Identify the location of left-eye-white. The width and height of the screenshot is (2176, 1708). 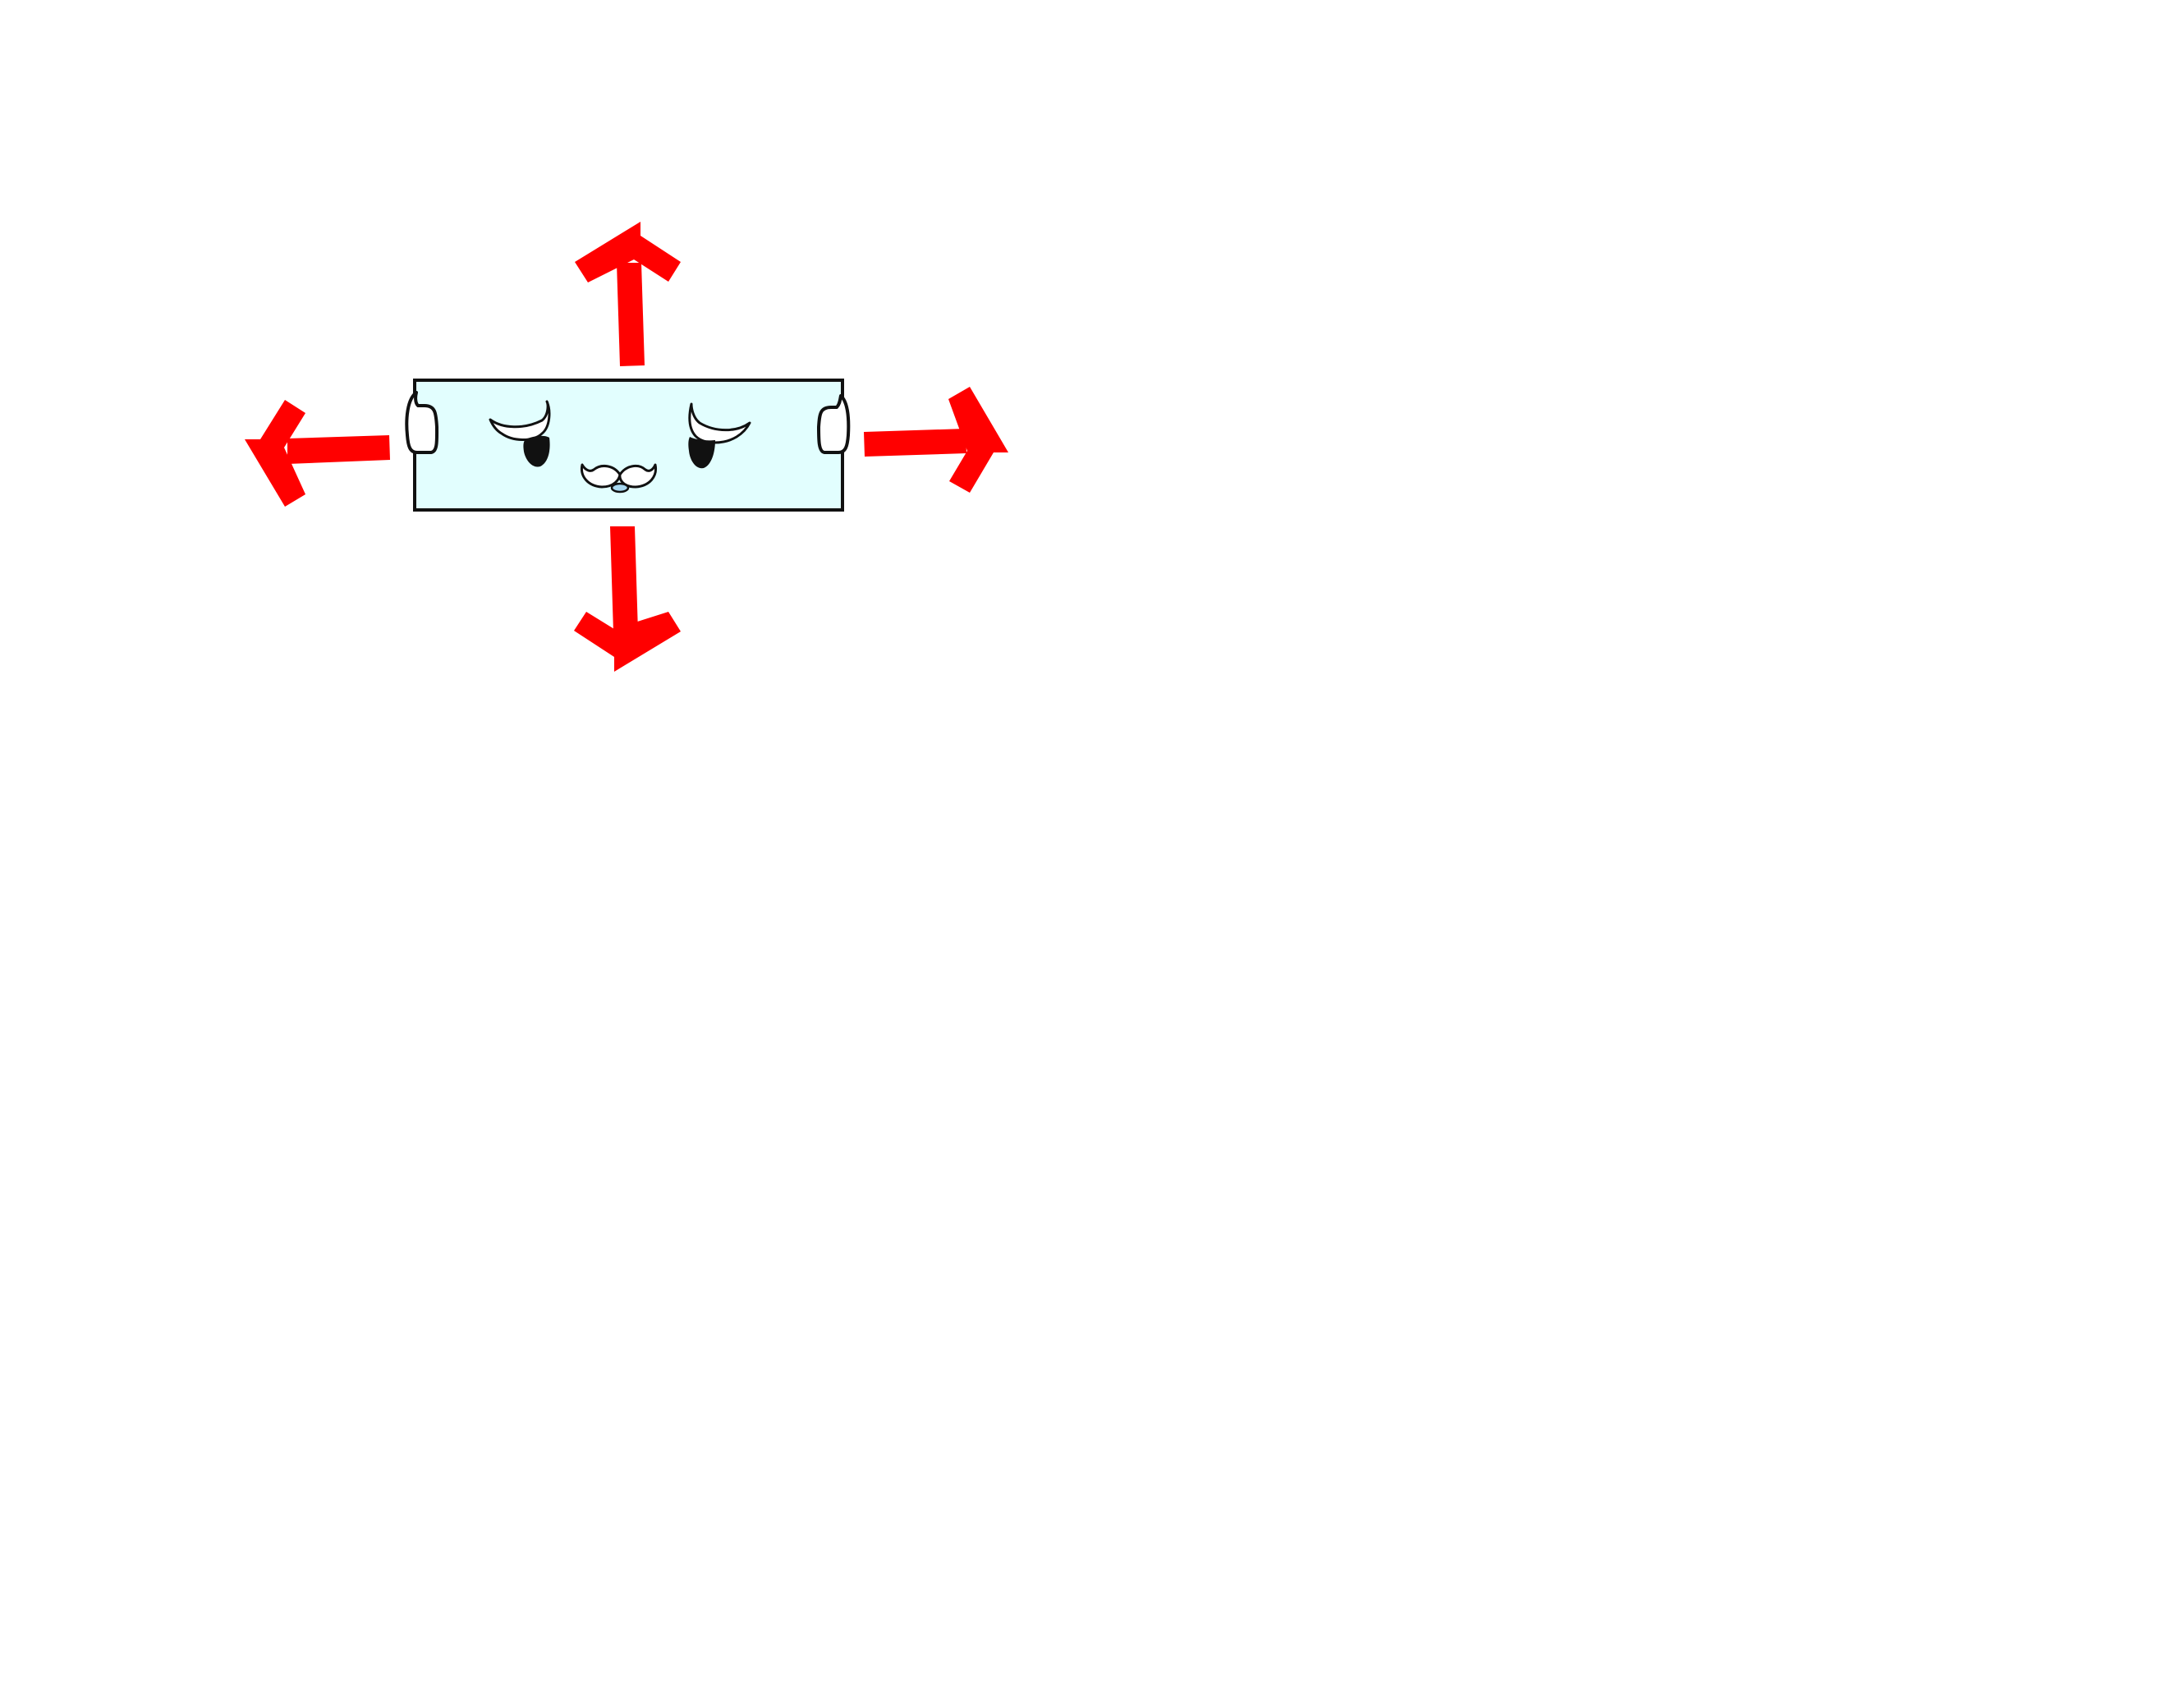
(520, 420).